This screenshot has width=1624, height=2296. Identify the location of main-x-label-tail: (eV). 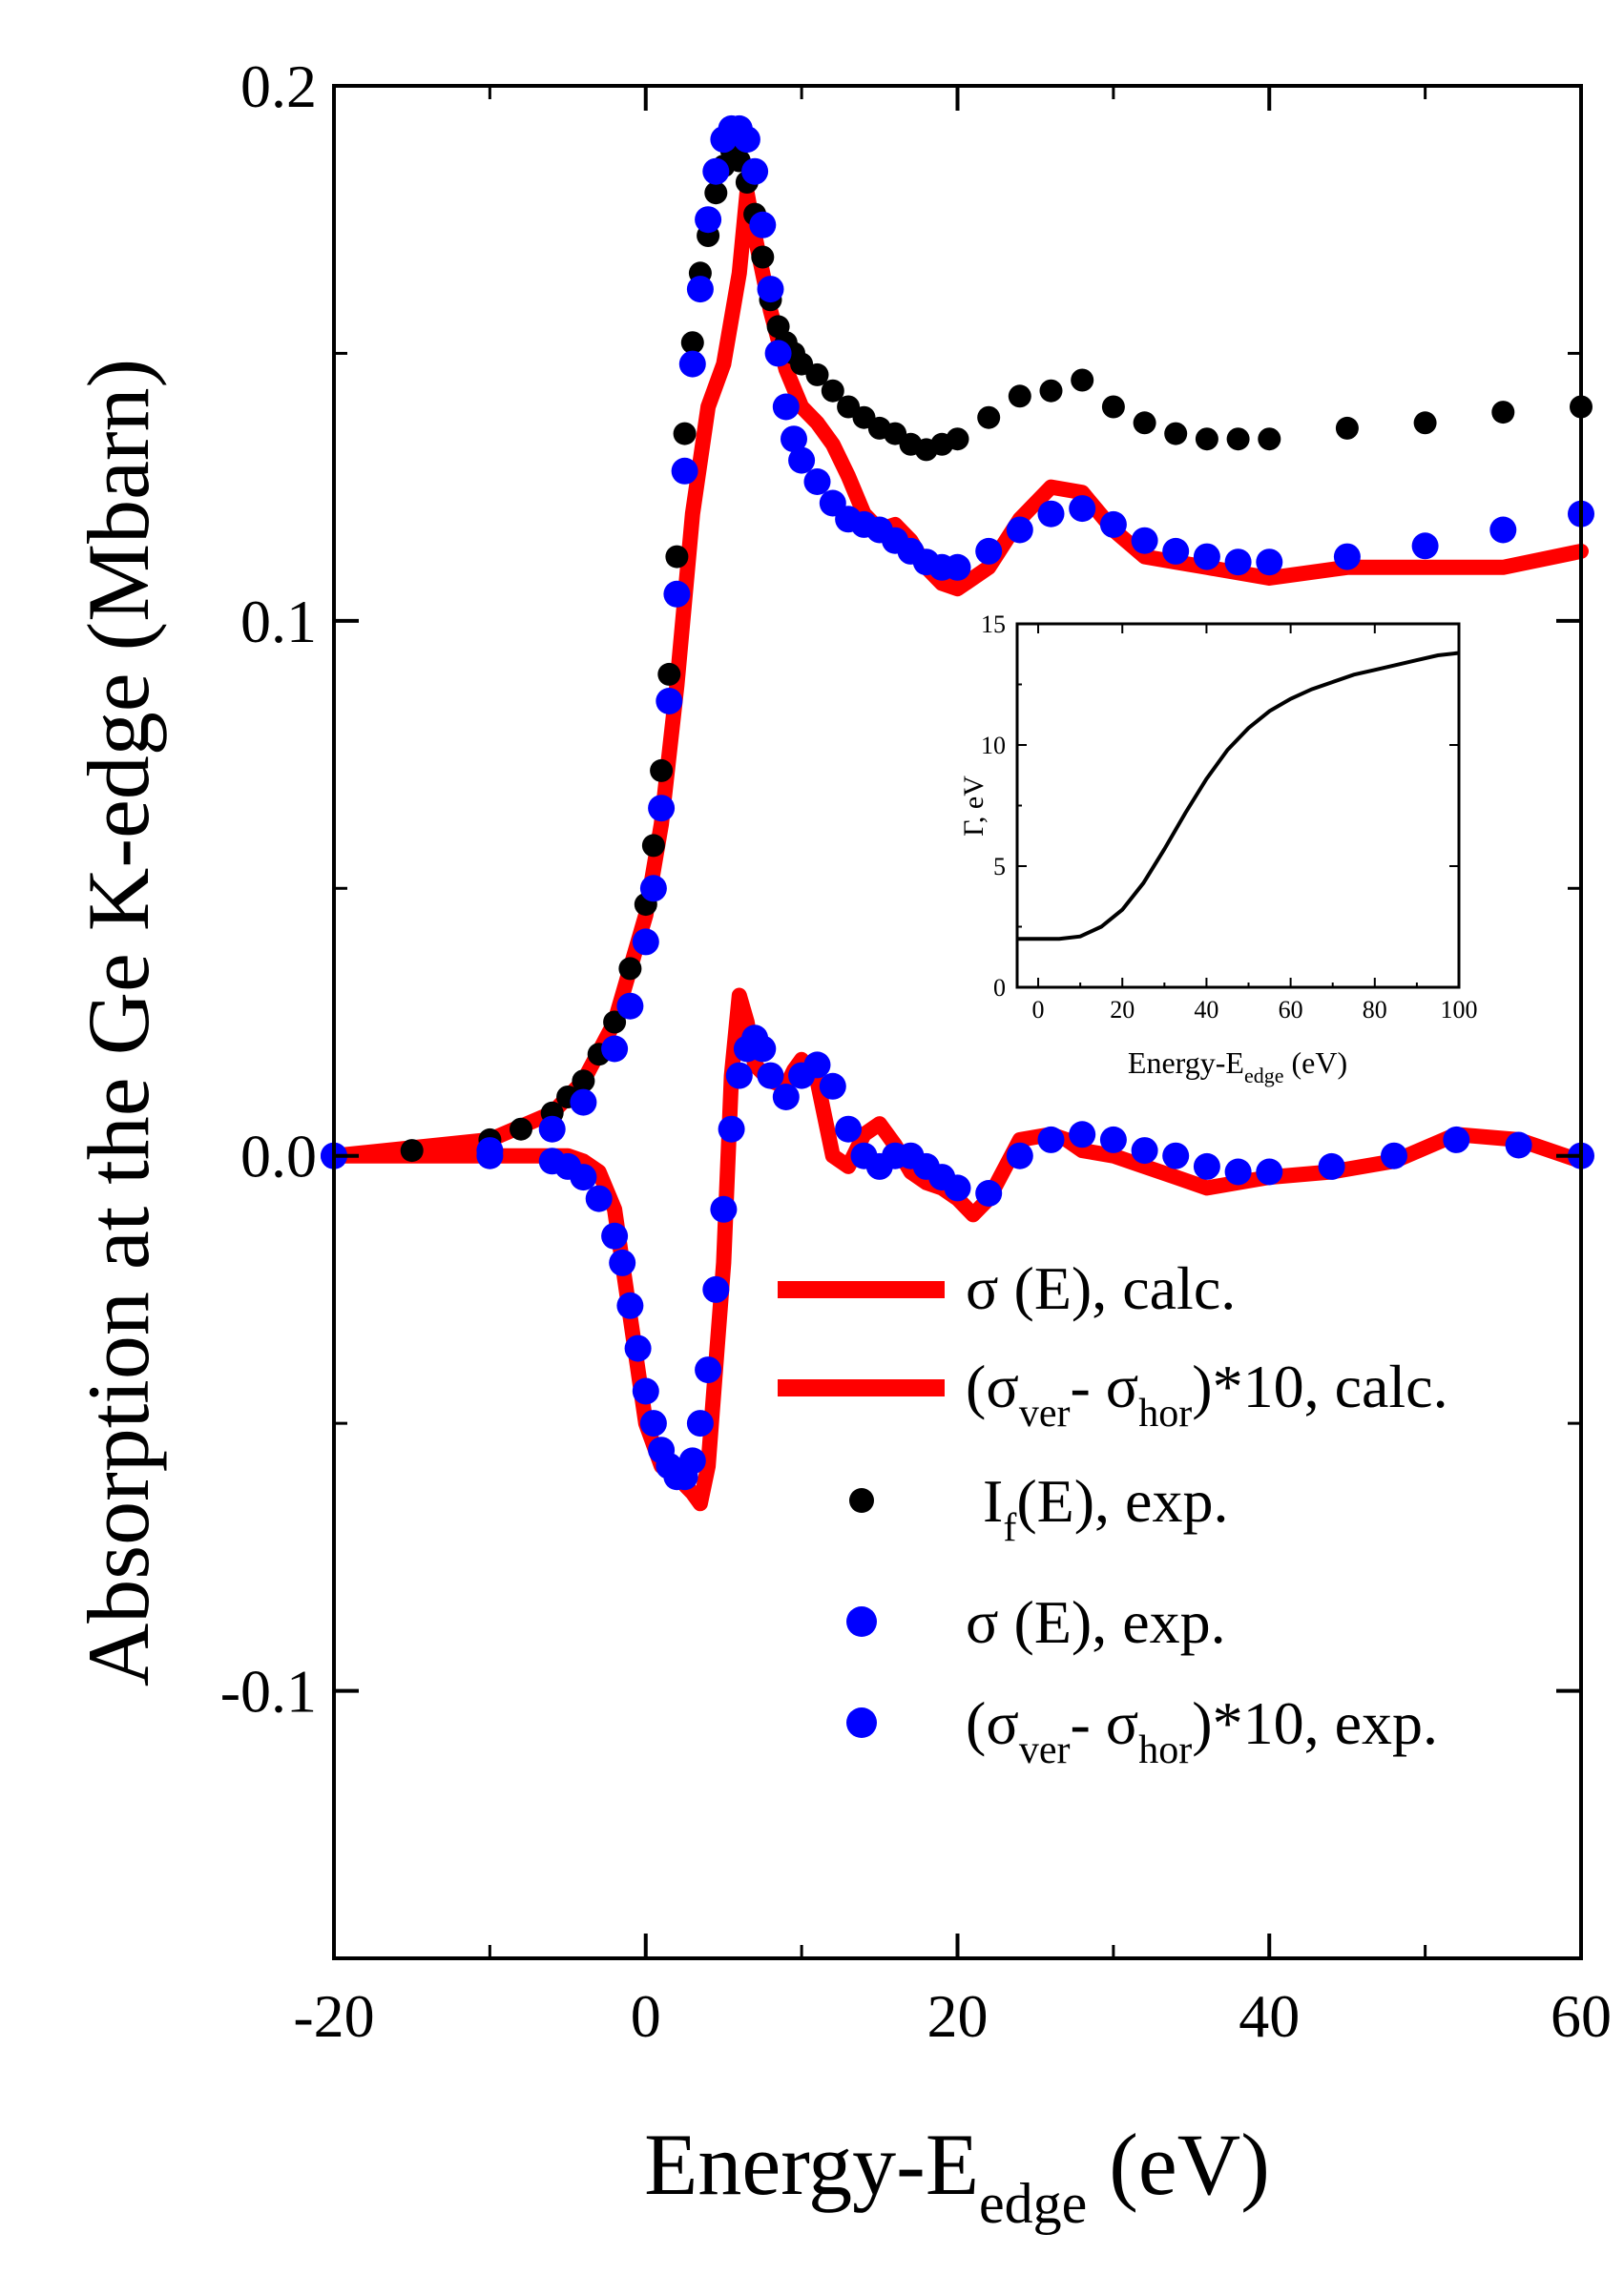
(1178, 2164).